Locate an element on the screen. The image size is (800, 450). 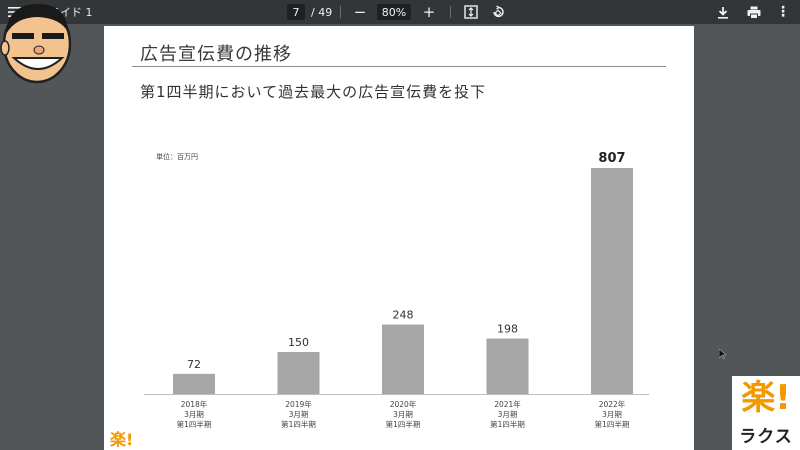
download-icon is located at coordinates (723, 12).